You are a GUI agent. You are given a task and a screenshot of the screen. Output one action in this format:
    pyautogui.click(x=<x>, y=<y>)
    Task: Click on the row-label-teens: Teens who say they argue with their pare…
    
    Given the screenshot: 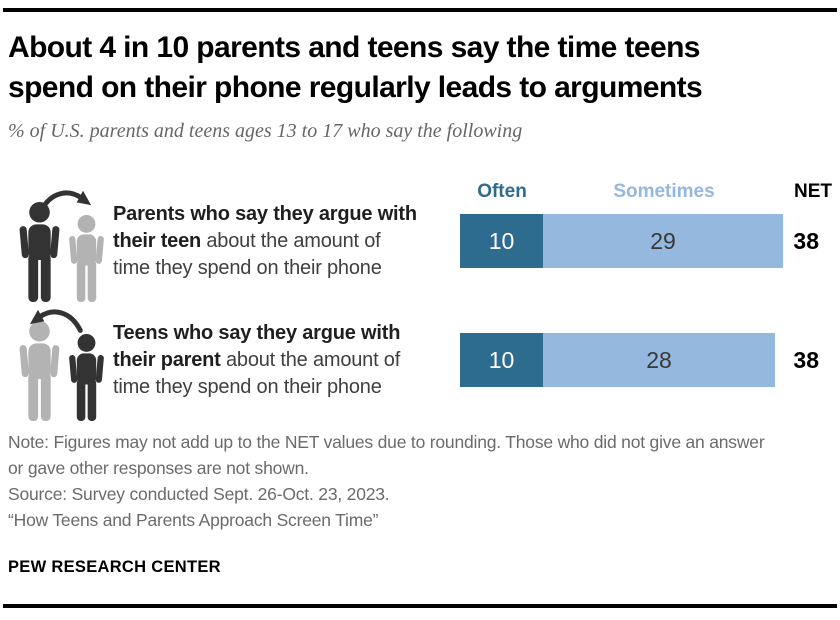 What is the action you would take?
    pyautogui.click(x=285, y=360)
    